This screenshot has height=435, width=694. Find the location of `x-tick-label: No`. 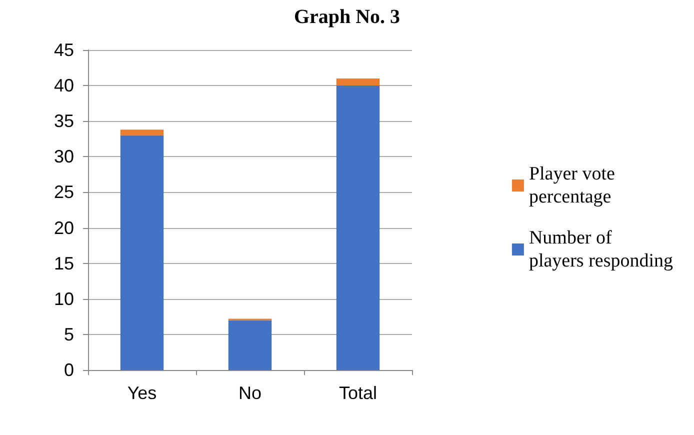

x-tick-label: No is located at coordinates (250, 393).